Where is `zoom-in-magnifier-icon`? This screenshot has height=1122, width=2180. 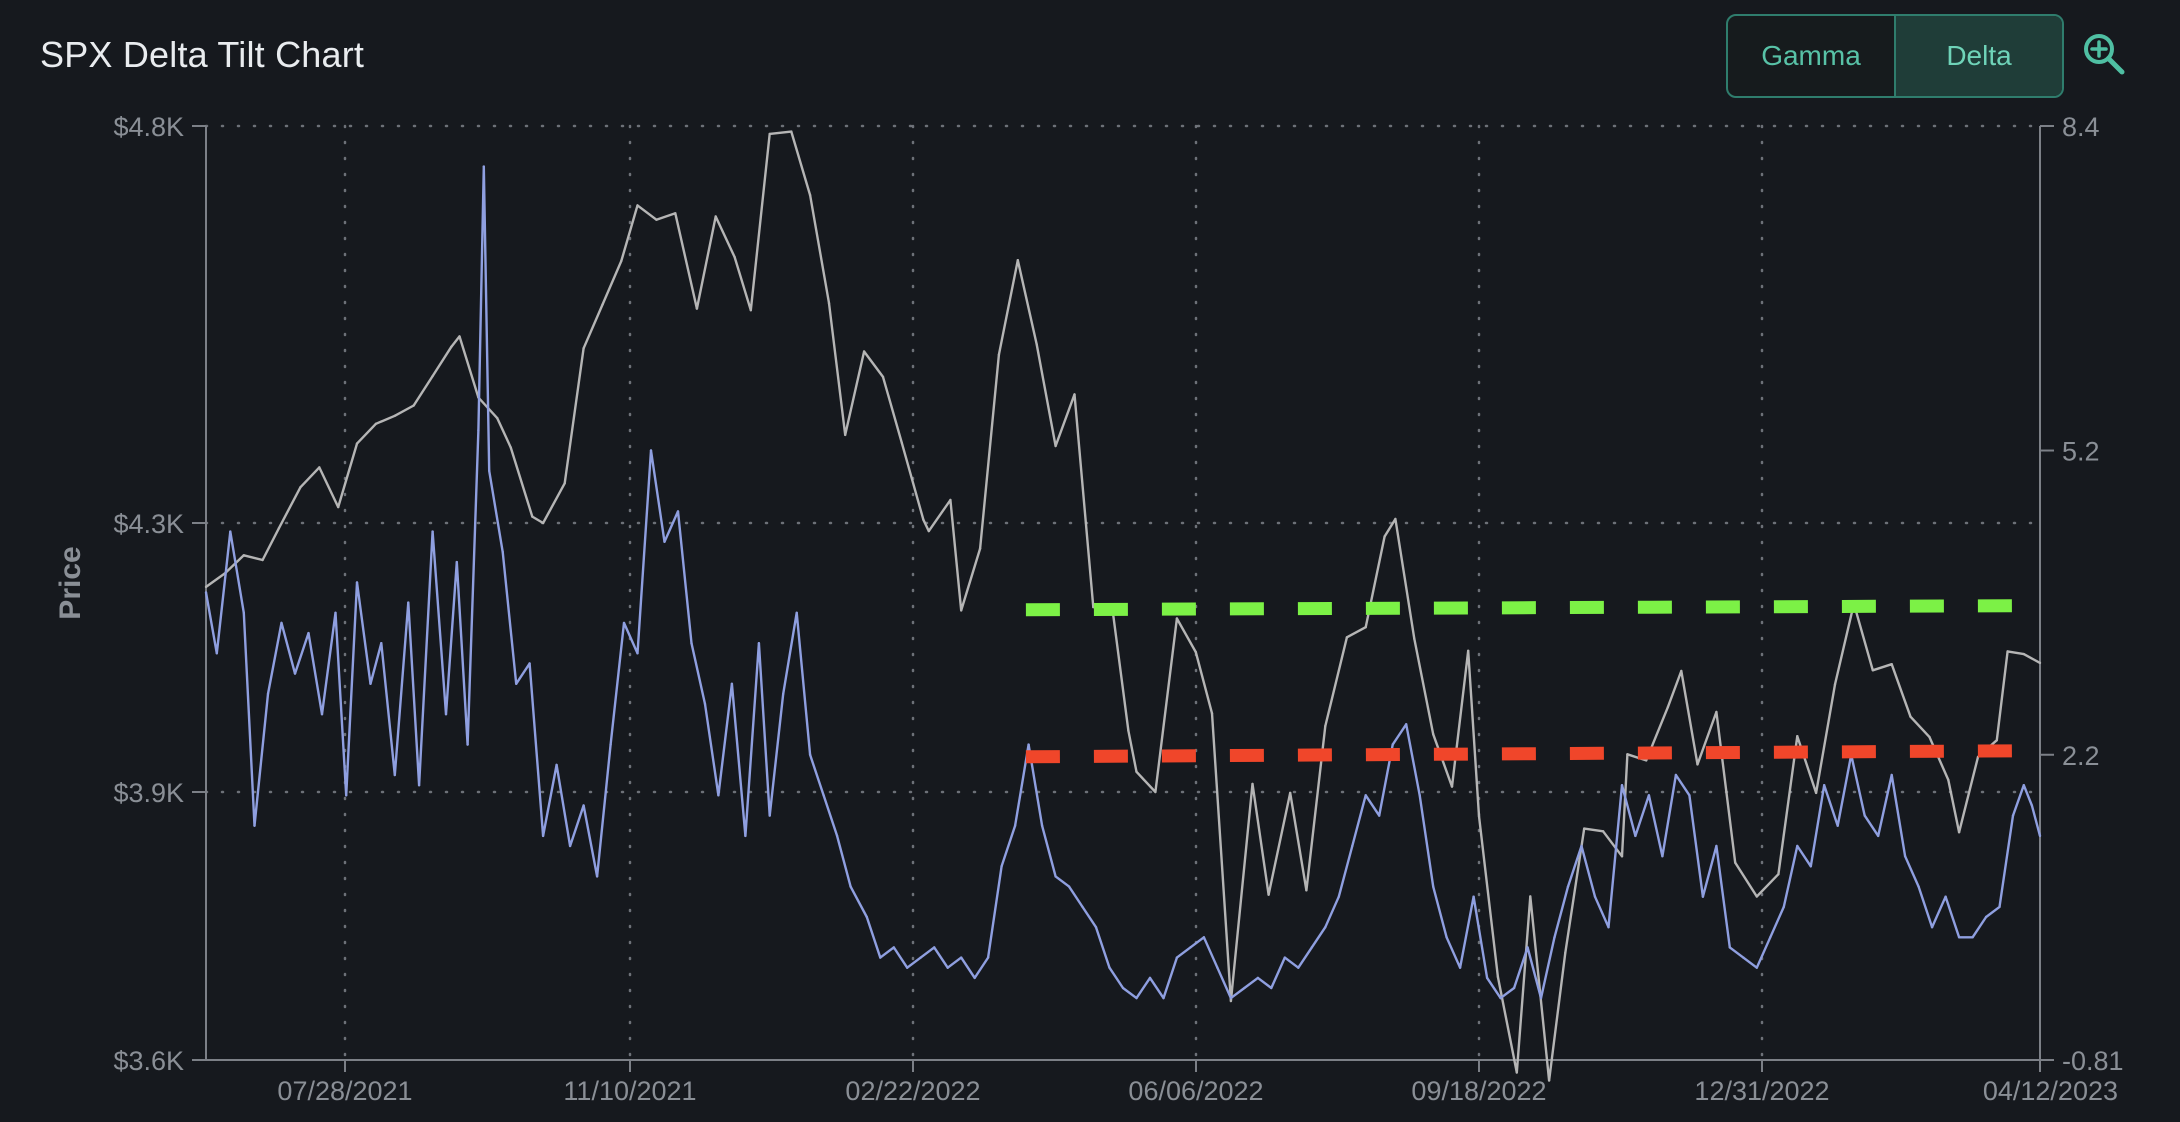
zoom-in-magnifier-icon is located at coordinates (2104, 54).